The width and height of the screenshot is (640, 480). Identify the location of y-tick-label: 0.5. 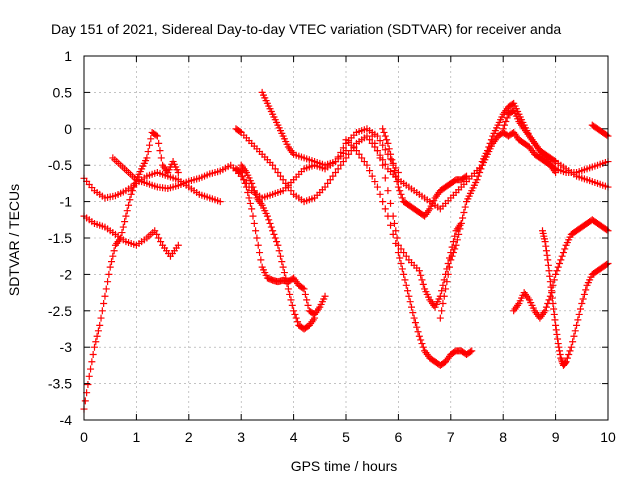
(63, 92).